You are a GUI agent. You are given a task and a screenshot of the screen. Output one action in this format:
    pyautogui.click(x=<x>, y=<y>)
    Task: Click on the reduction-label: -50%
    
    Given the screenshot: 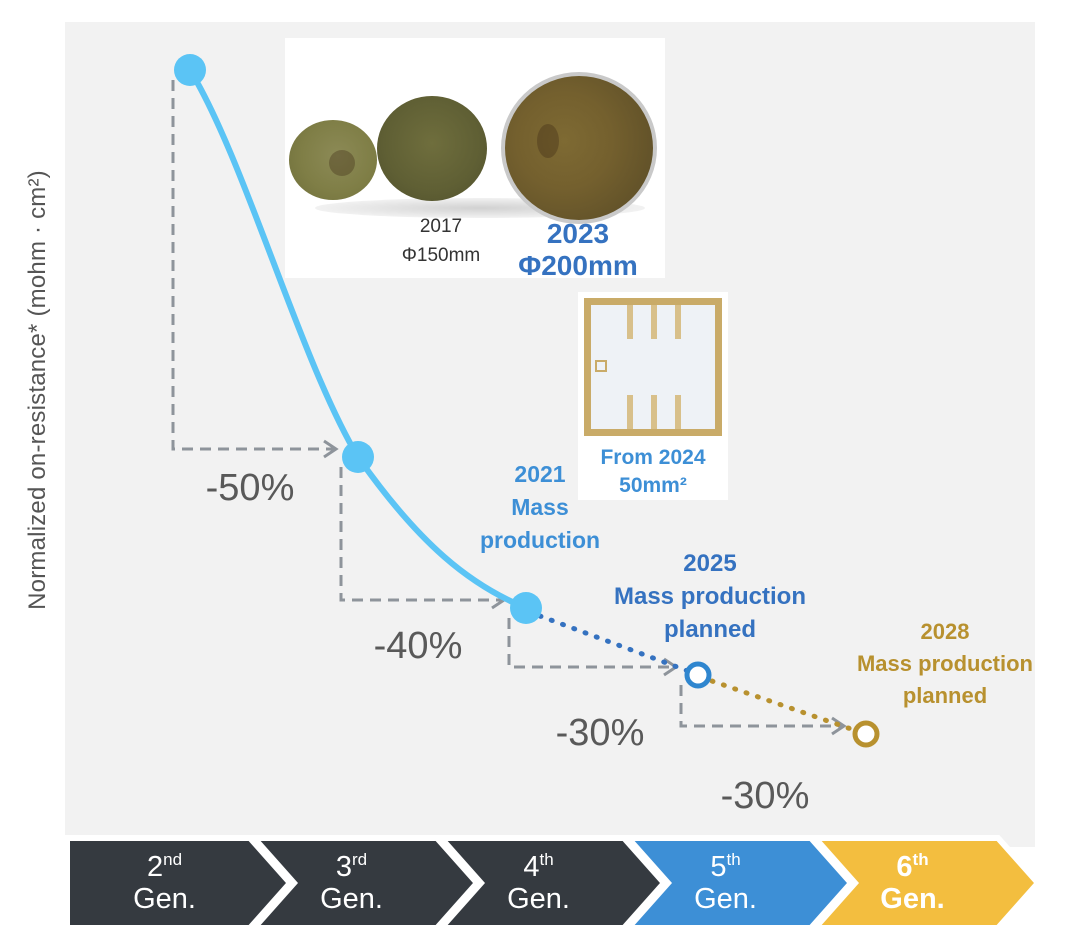 What is the action you would take?
    pyautogui.click(x=250, y=488)
    